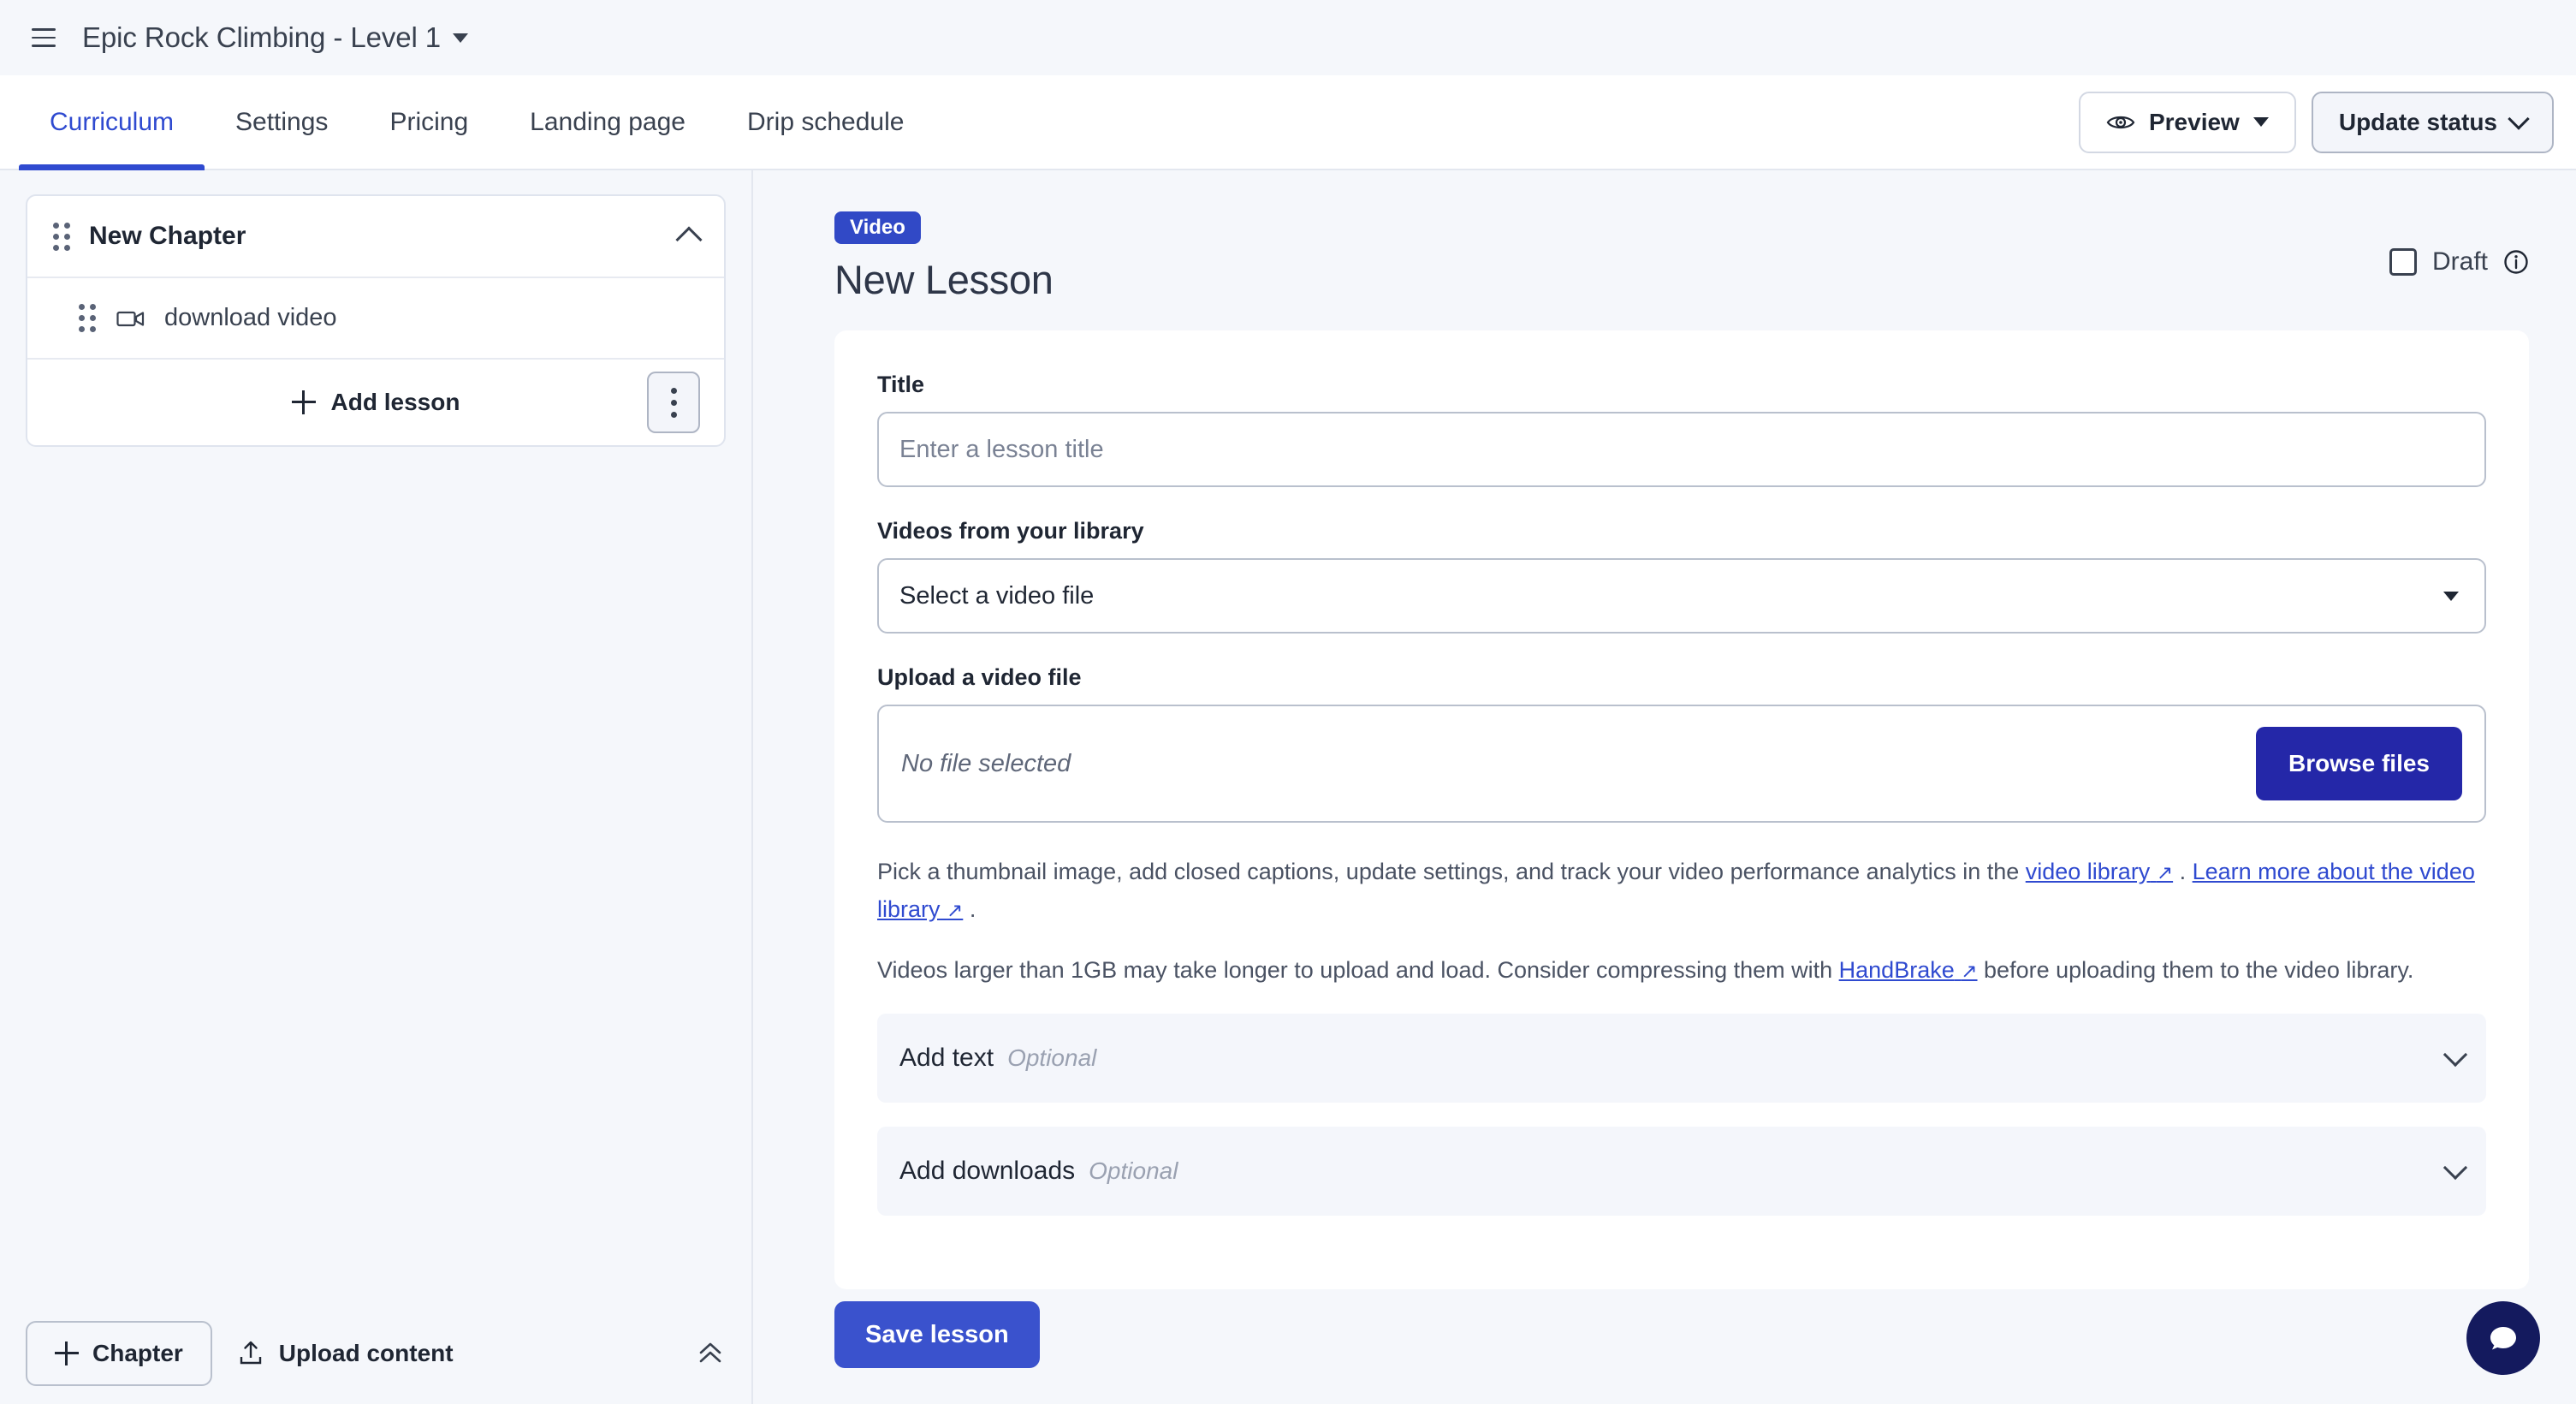 The image size is (2576, 1404). What do you see at coordinates (997, 595) in the screenshot?
I see `video-file-selected-value: Select a video file` at bounding box center [997, 595].